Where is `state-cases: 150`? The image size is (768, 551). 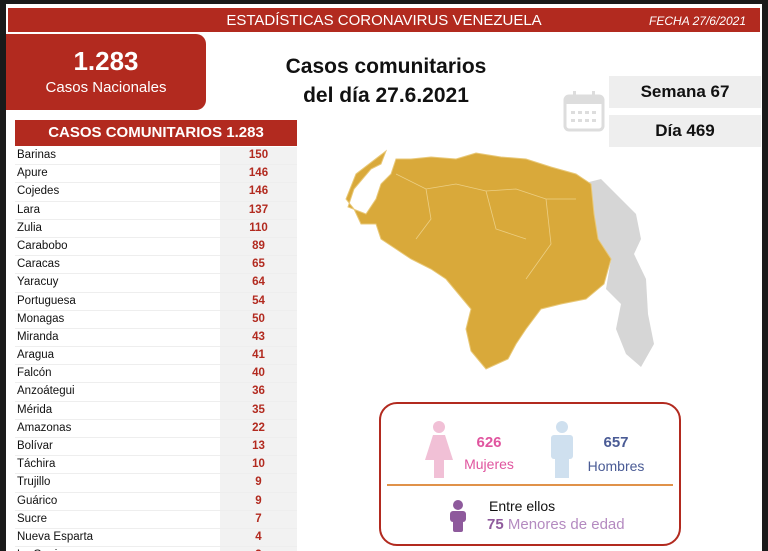
state-cases: 150 is located at coordinates (258, 156).